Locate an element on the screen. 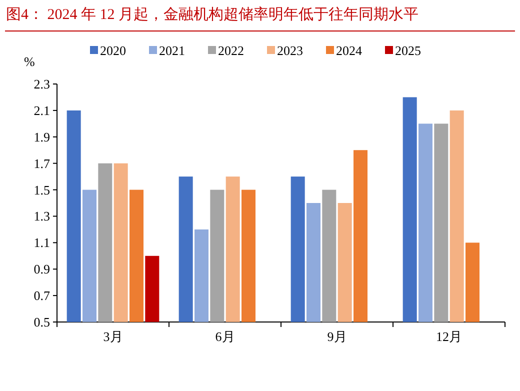 Image resolution: width=520 pixels, height=391 pixels. y-tick-label: 2.3 is located at coordinates (42, 84).